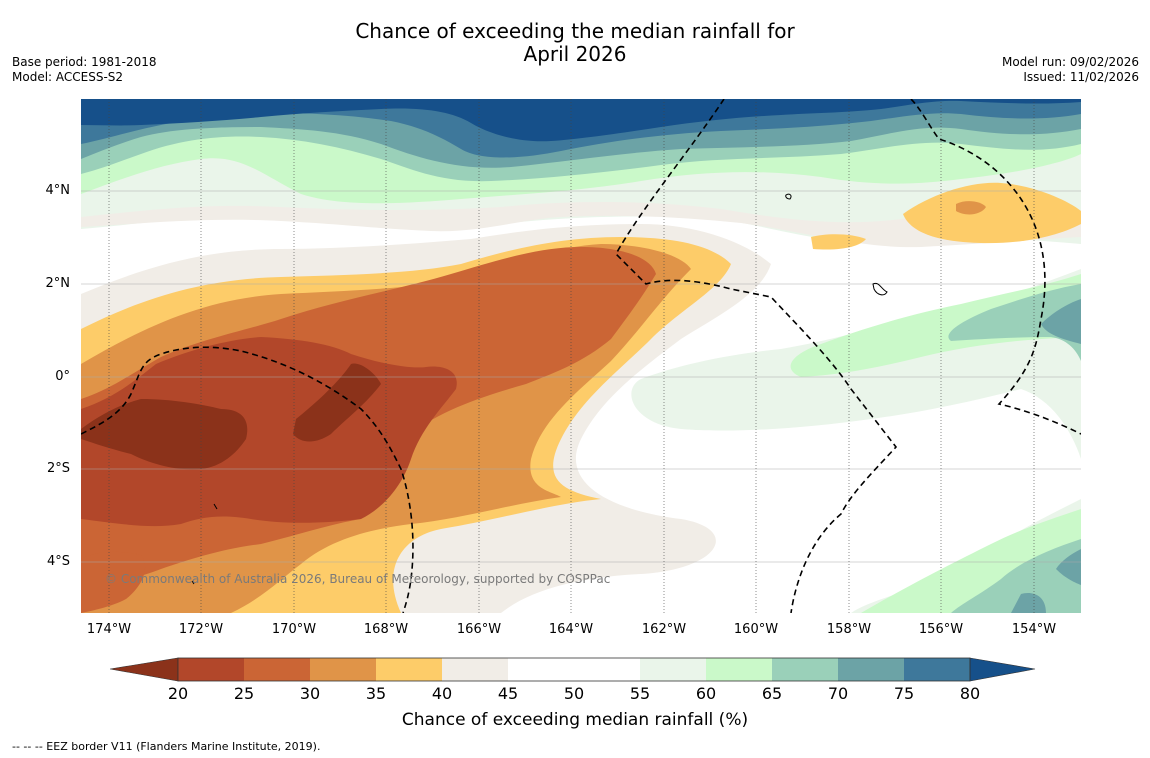  Describe the element at coordinates (1034, 629) in the screenshot. I see `lon-label: 154°W` at that location.